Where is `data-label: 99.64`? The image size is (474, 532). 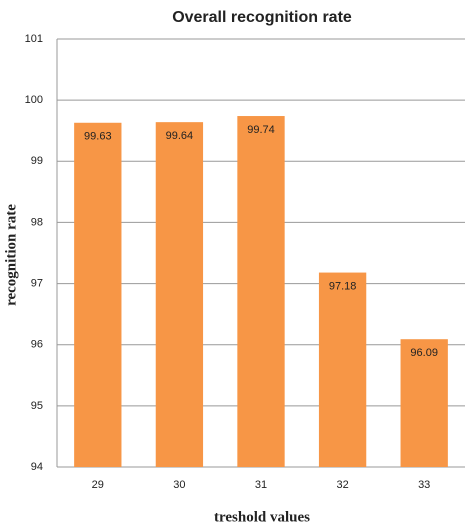 data-label: 99.64 is located at coordinates (180, 136).